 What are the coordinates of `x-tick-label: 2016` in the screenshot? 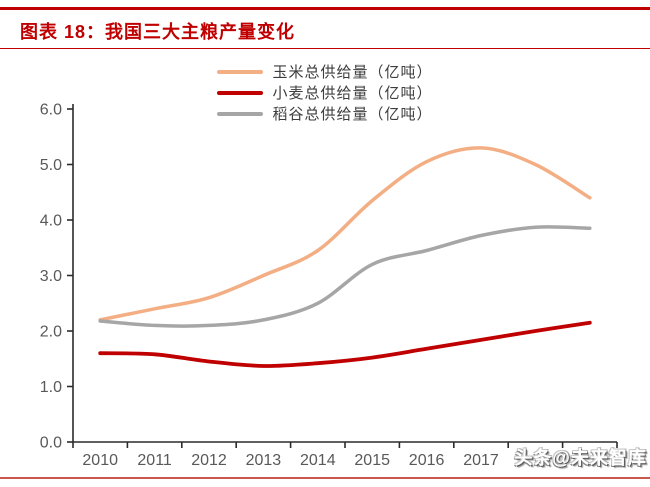 It's located at (427, 460).